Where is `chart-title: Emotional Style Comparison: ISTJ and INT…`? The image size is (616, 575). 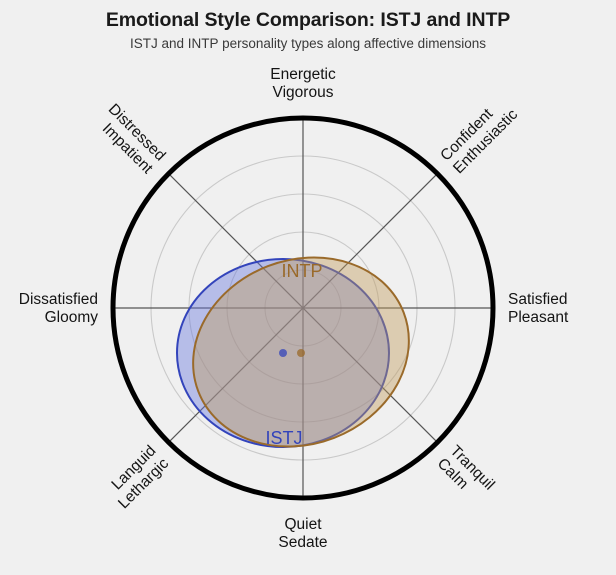
chart-title: Emotional Style Comparison: ISTJ and INT… is located at coordinates (308, 20).